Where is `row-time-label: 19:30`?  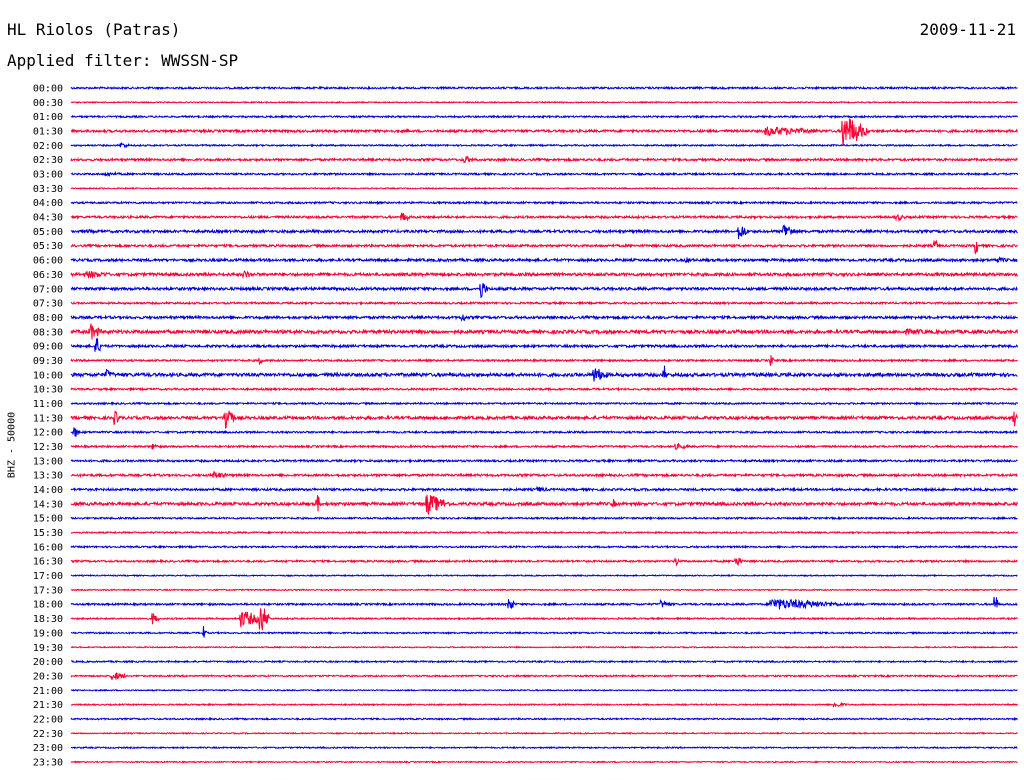
row-time-label: 19:30 is located at coordinates (48, 648).